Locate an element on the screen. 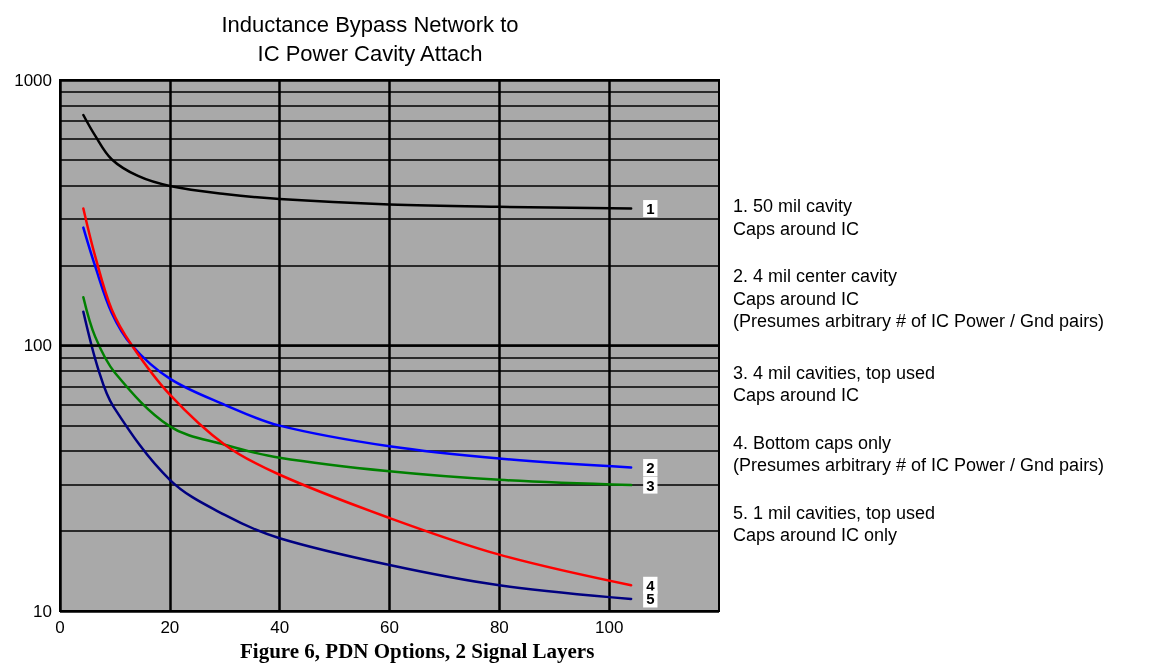 The image size is (1167, 668). series-label: 2 is located at coordinates (650, 468).